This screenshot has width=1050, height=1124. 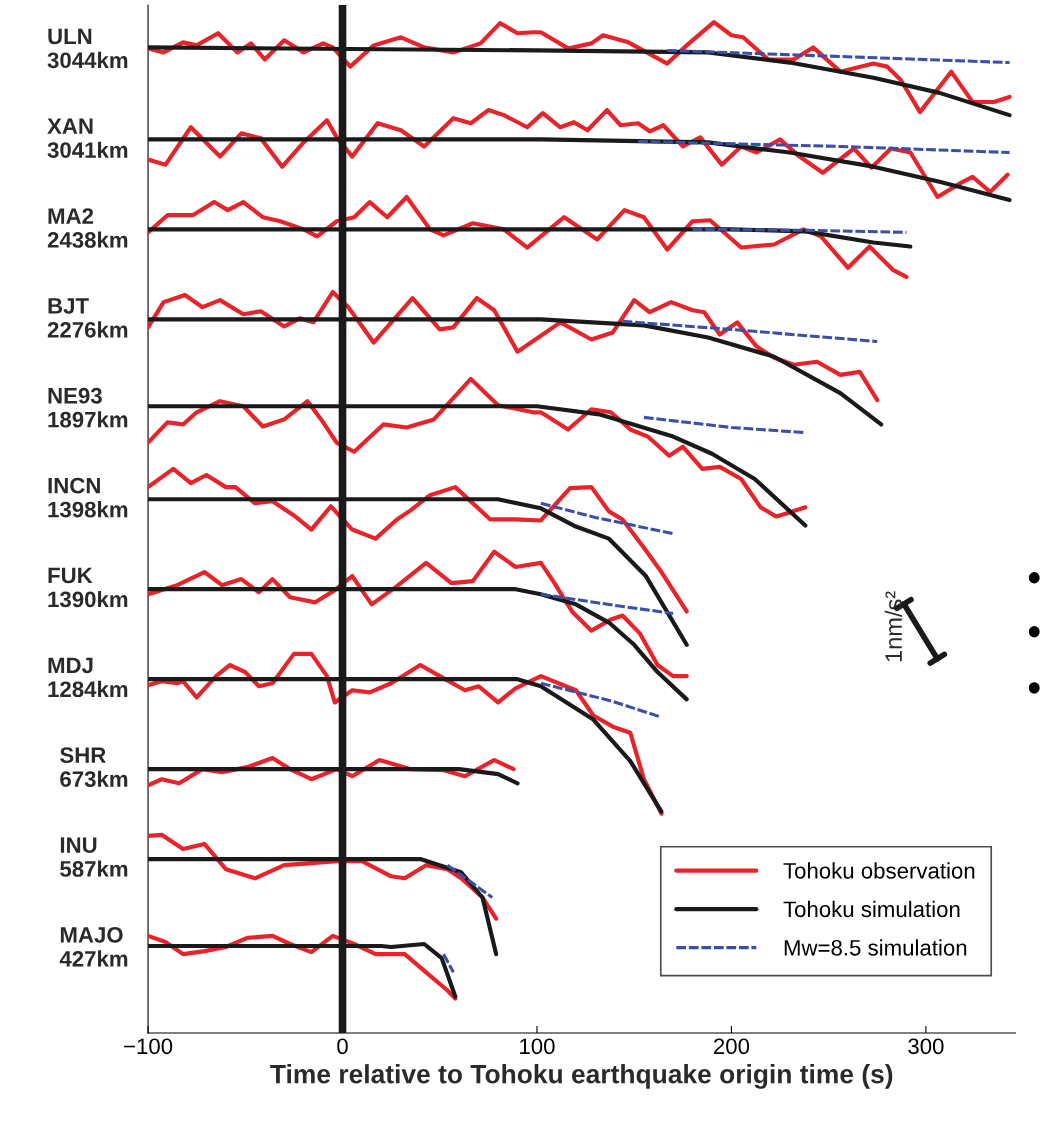 I want to click on x-tick-label: 0, so click(x=342, y=1046).